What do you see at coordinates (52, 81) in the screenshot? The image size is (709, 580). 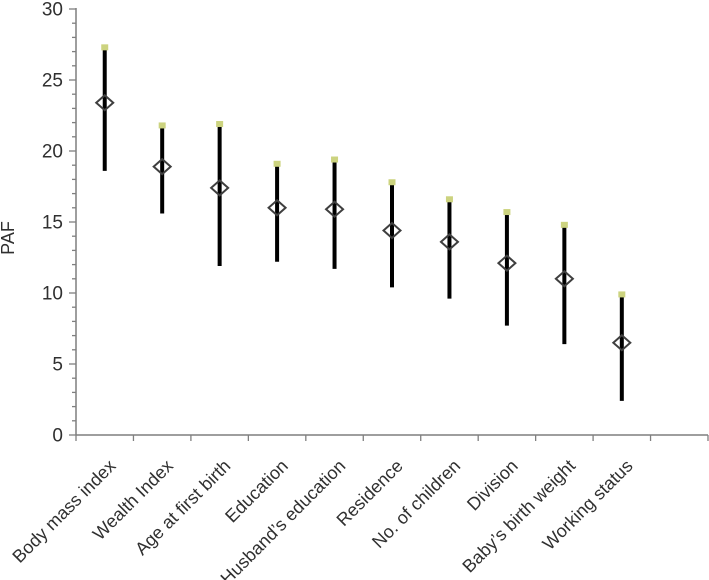 I see `y-tick-label: 25` at bounding box center [52, 81].